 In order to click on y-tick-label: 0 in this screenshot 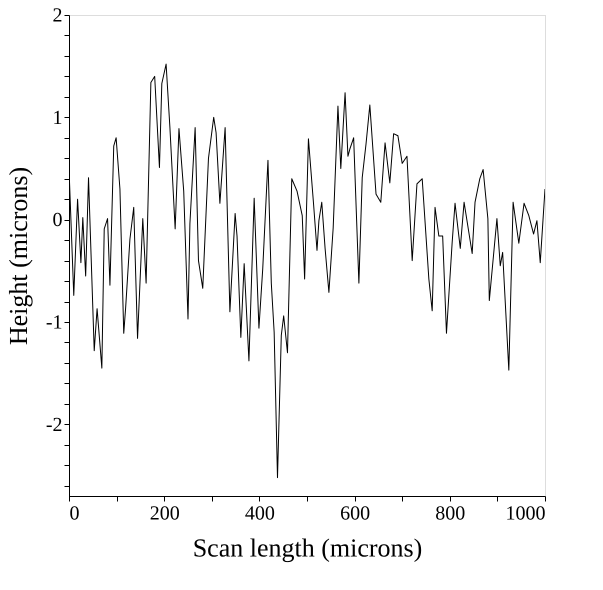, I will do `click(57, 220)`.